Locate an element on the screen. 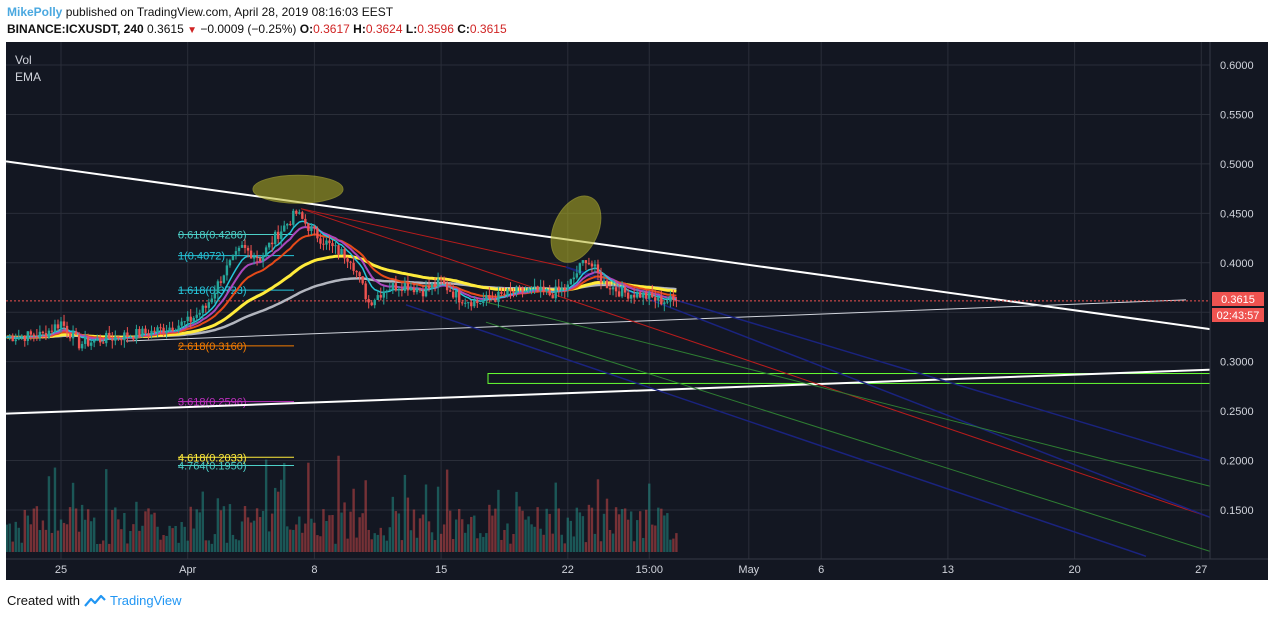 Image resolution: width=1274 pixels, height=618 pixels. price-tag: 0.3615 02:43:57 is located at coordinates (1238, 307).